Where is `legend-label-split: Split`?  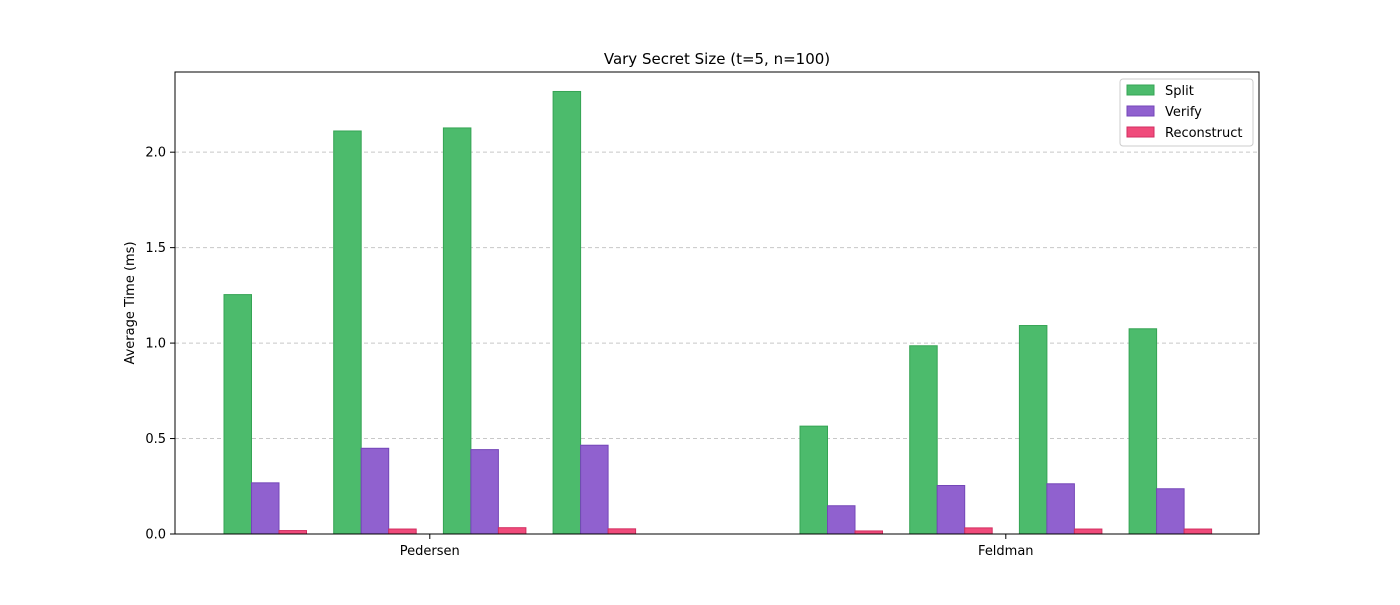
legend-label-split: Split is located at coordinates (1179, 91).